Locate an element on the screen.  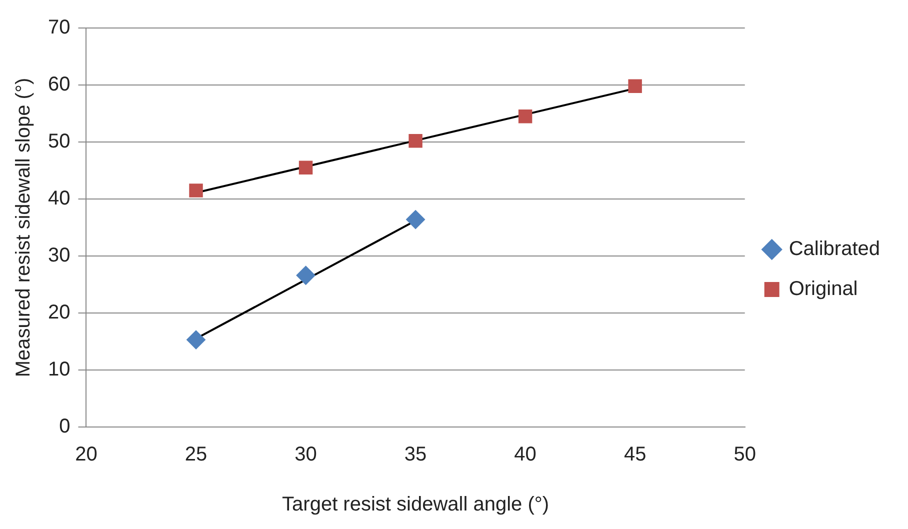
y-tick-label: 60 is located at coordinates (59, 85).